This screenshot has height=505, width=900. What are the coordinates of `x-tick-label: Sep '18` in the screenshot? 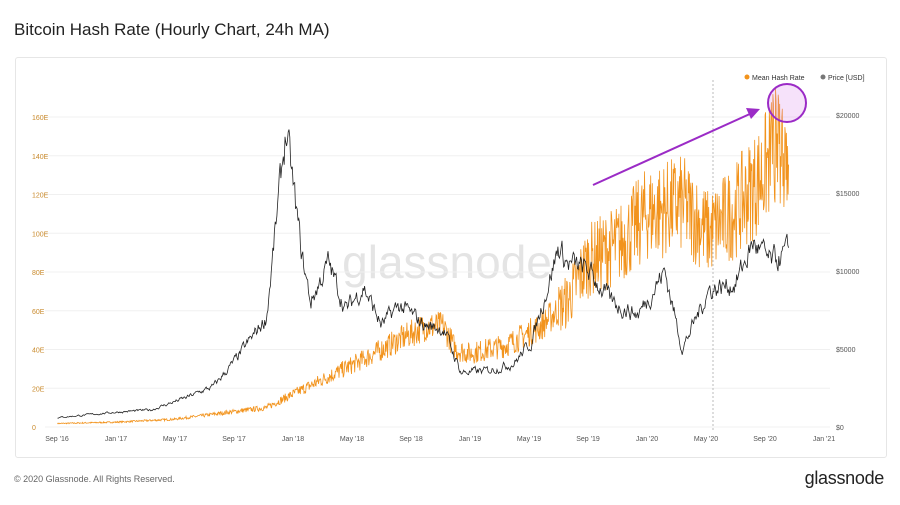 It's located at (411, 439).